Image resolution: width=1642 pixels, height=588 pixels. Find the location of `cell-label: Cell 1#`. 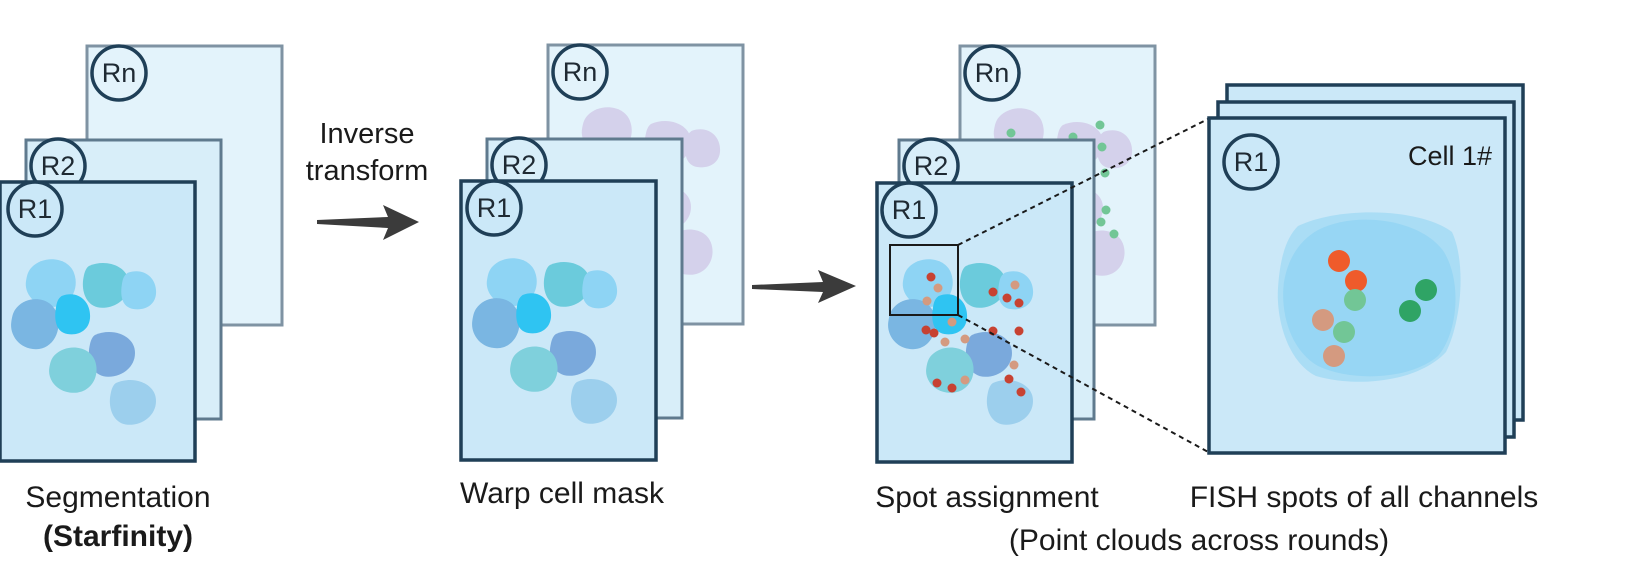

cell-label: Cell 1# is located at coordinates (1450, 156).